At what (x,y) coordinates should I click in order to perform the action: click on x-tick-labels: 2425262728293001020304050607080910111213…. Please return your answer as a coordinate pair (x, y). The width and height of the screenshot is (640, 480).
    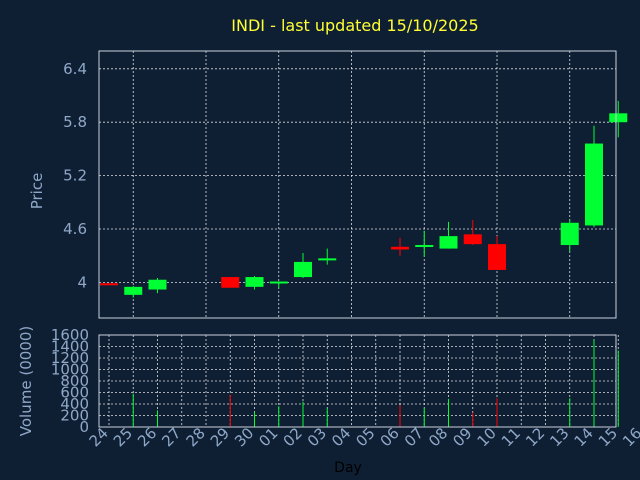
    Looking at the image, I should click on (363, 437).